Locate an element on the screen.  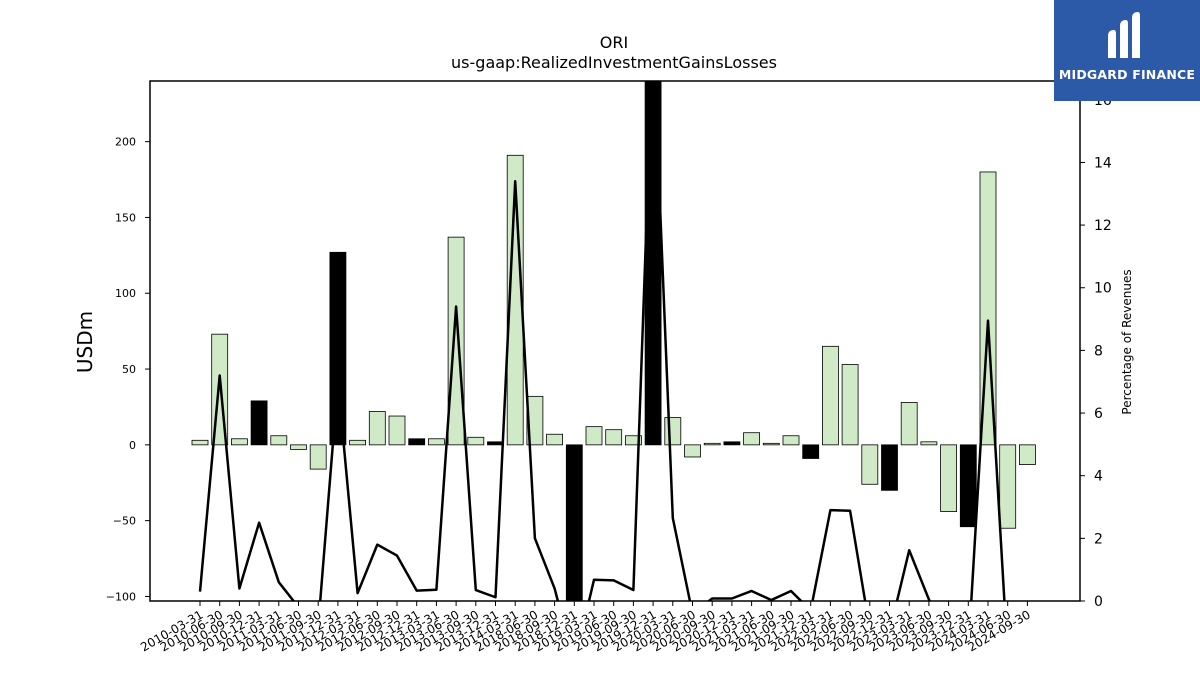
y2-tick-label: 6 is located at coordinates (1098, 414).